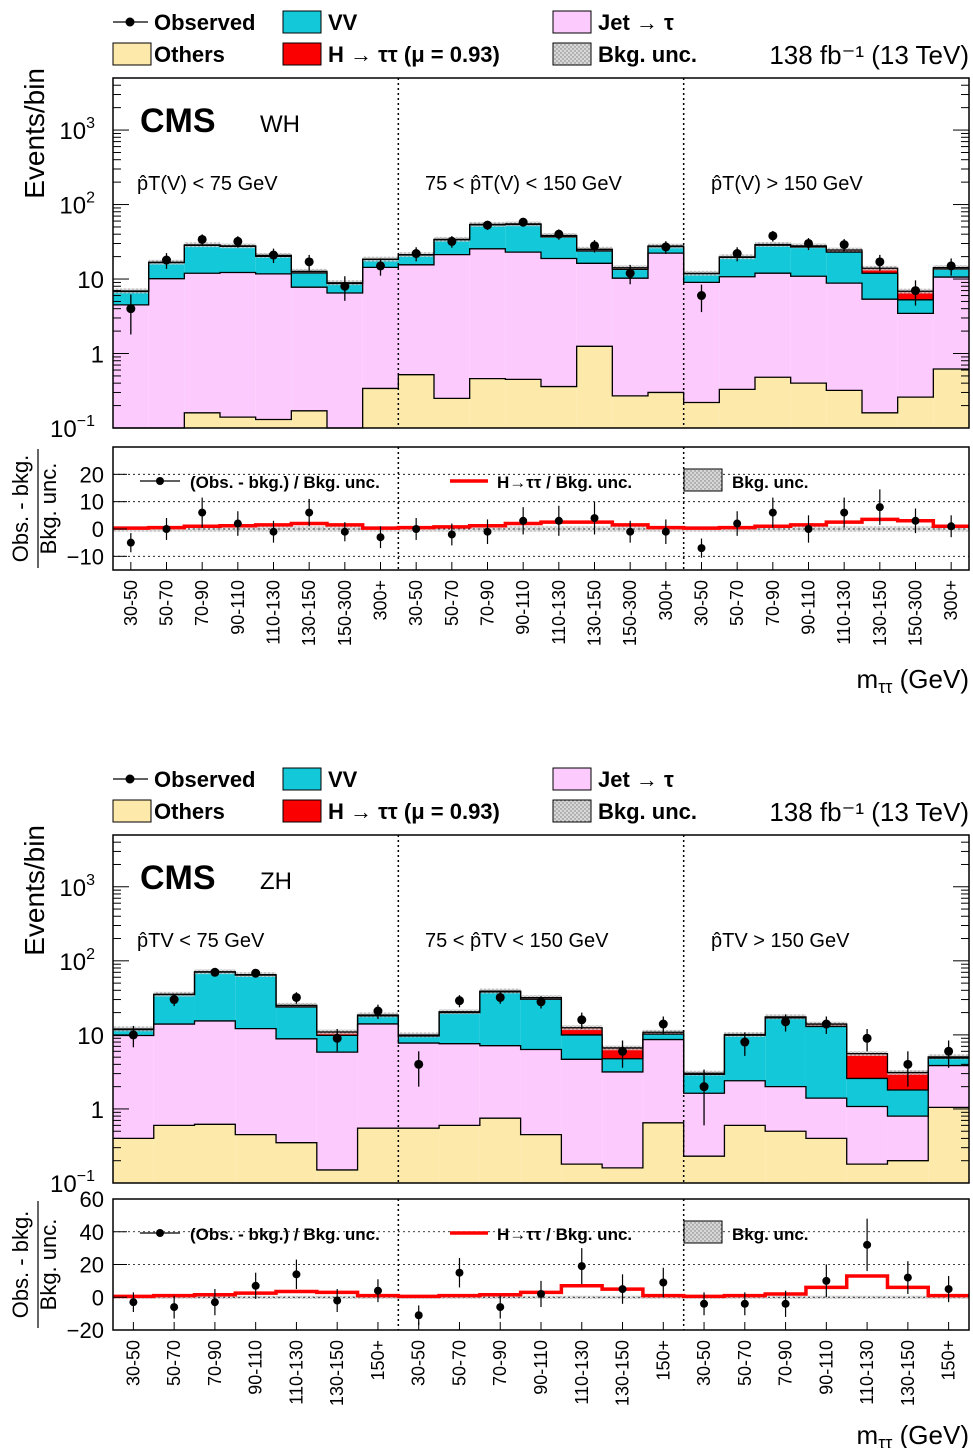 The height and width of the screenshot is (1453, 973). What do you see at coordinates (416, 603) in the screenshot?
I see `x-tick-label: 30-50` at bounding box center [416, 603].